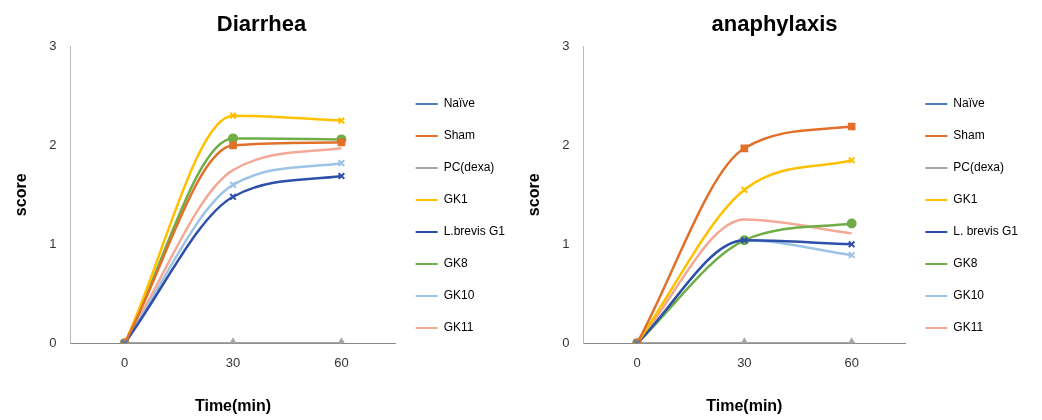 This screenshot has height=420, width=1042. What do you see at coordinates (474, 231) in the screenshot?
I see `legend-label: L.brevis G1` at bounding box center [474, 231].